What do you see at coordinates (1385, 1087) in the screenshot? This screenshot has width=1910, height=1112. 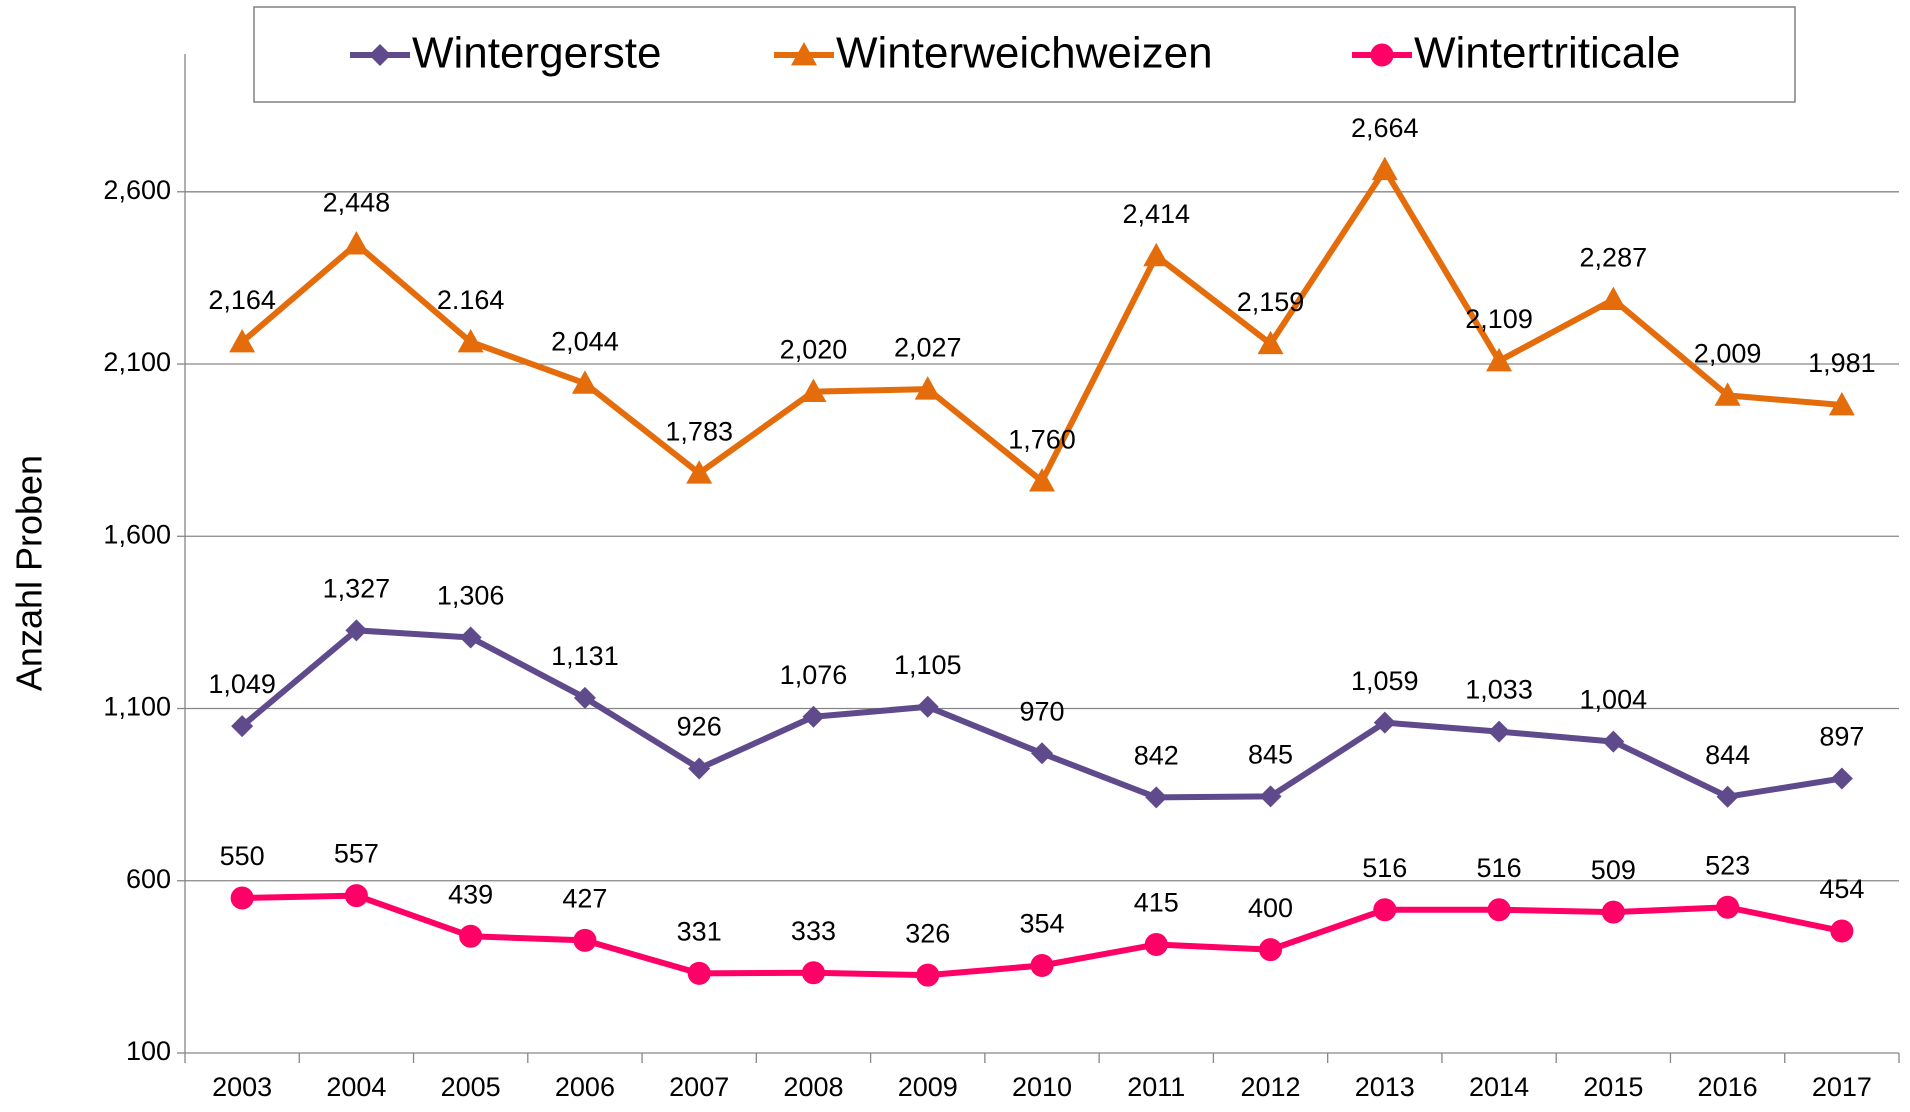 I see `x-tick-label: 2013` at bounding box center [1385, 1087].